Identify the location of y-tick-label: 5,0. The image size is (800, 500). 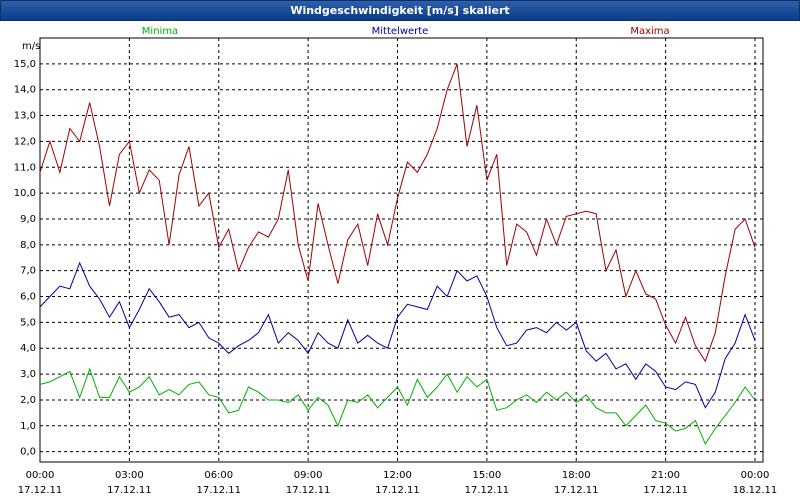
(28, 322).